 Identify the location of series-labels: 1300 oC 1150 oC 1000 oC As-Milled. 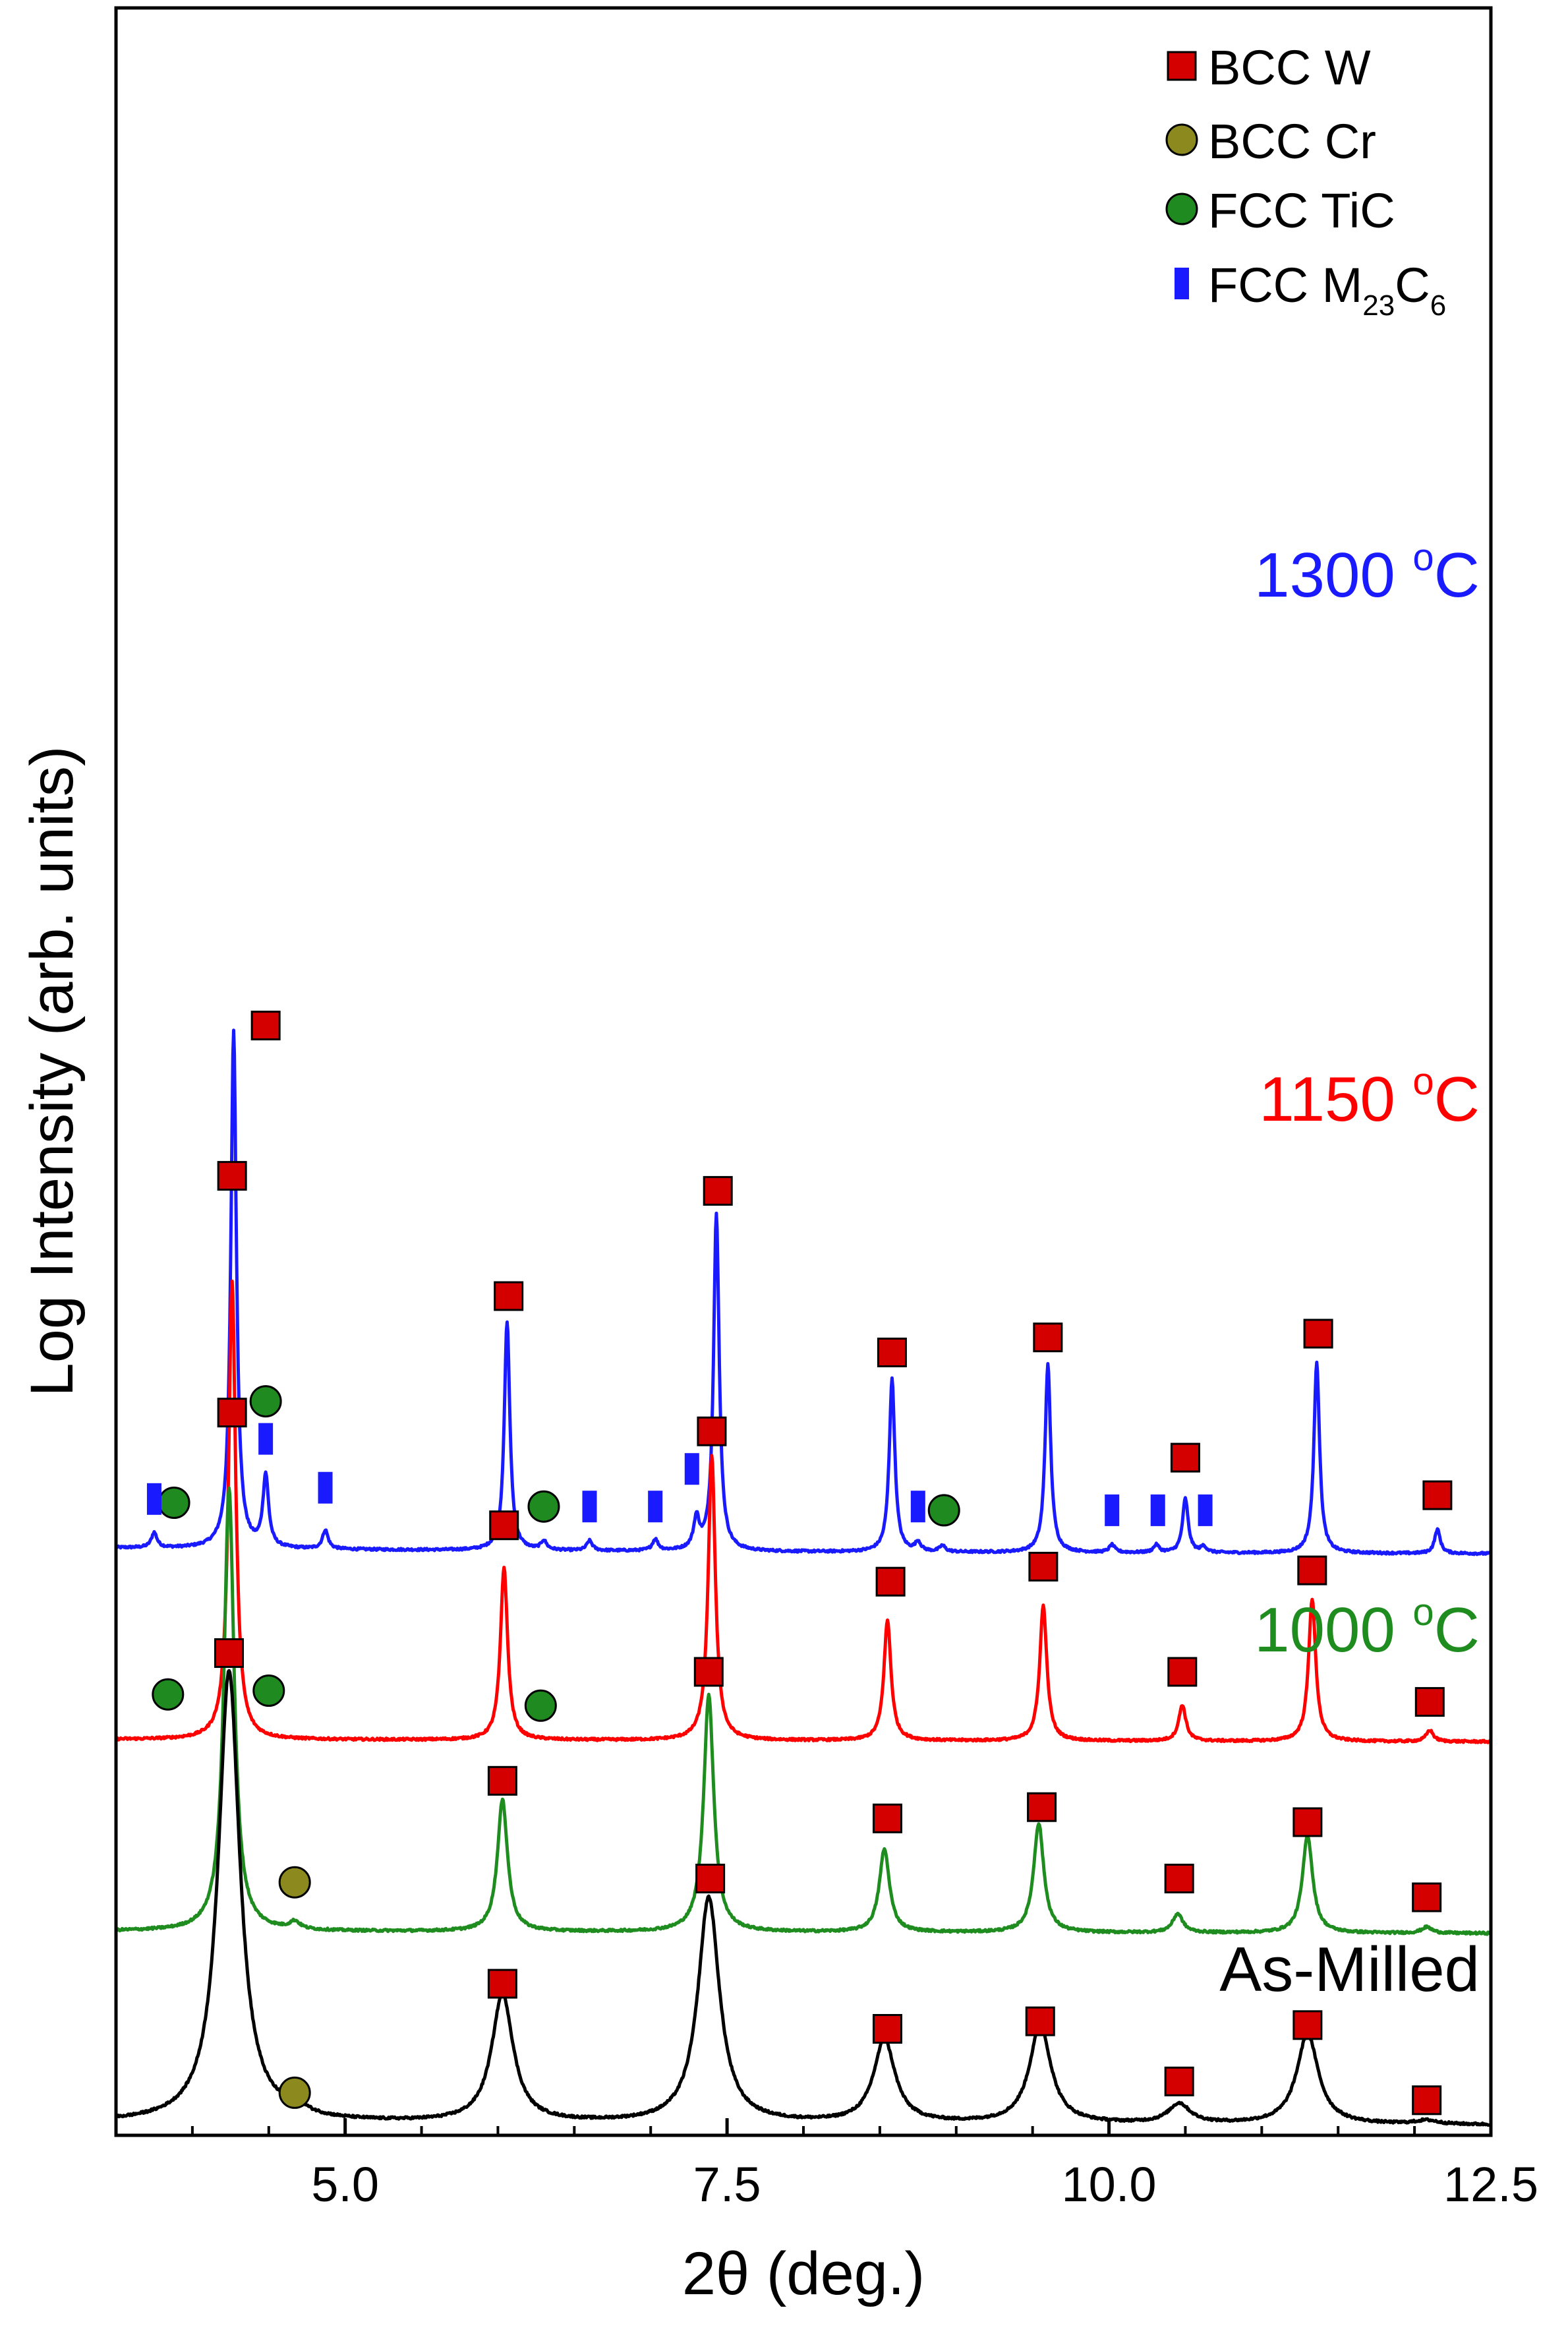
(1349, 1270).